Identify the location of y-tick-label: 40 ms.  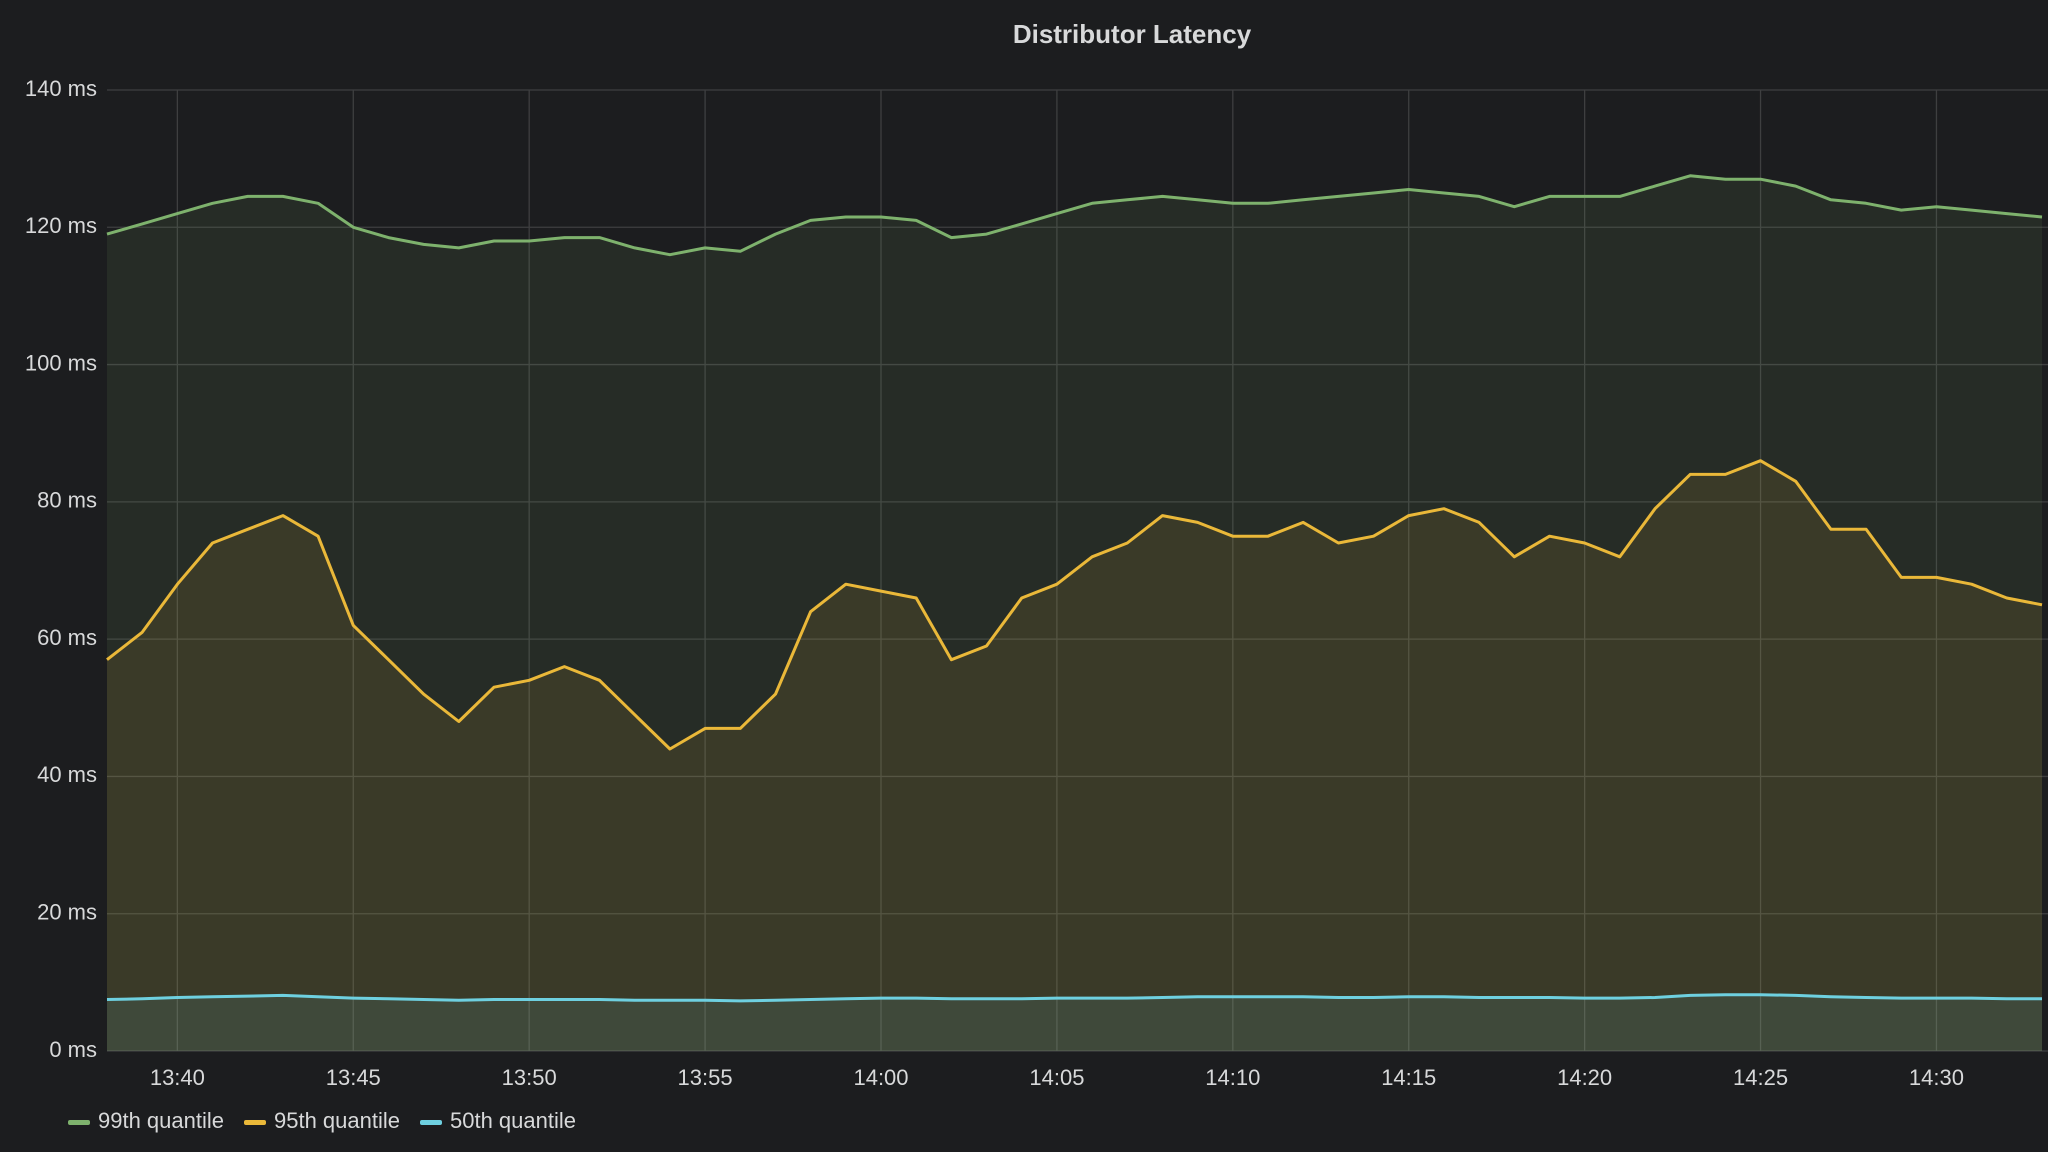
(67, 774).